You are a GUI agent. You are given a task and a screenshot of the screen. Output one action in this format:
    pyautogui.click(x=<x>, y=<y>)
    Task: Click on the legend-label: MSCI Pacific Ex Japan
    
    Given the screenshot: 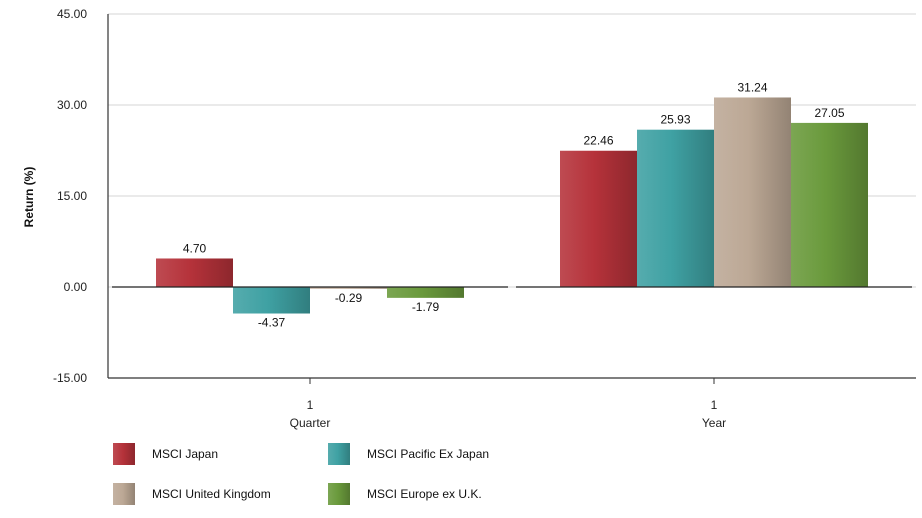 What is the action you would take?
    pyautogui.click(x=428, y=454)
    